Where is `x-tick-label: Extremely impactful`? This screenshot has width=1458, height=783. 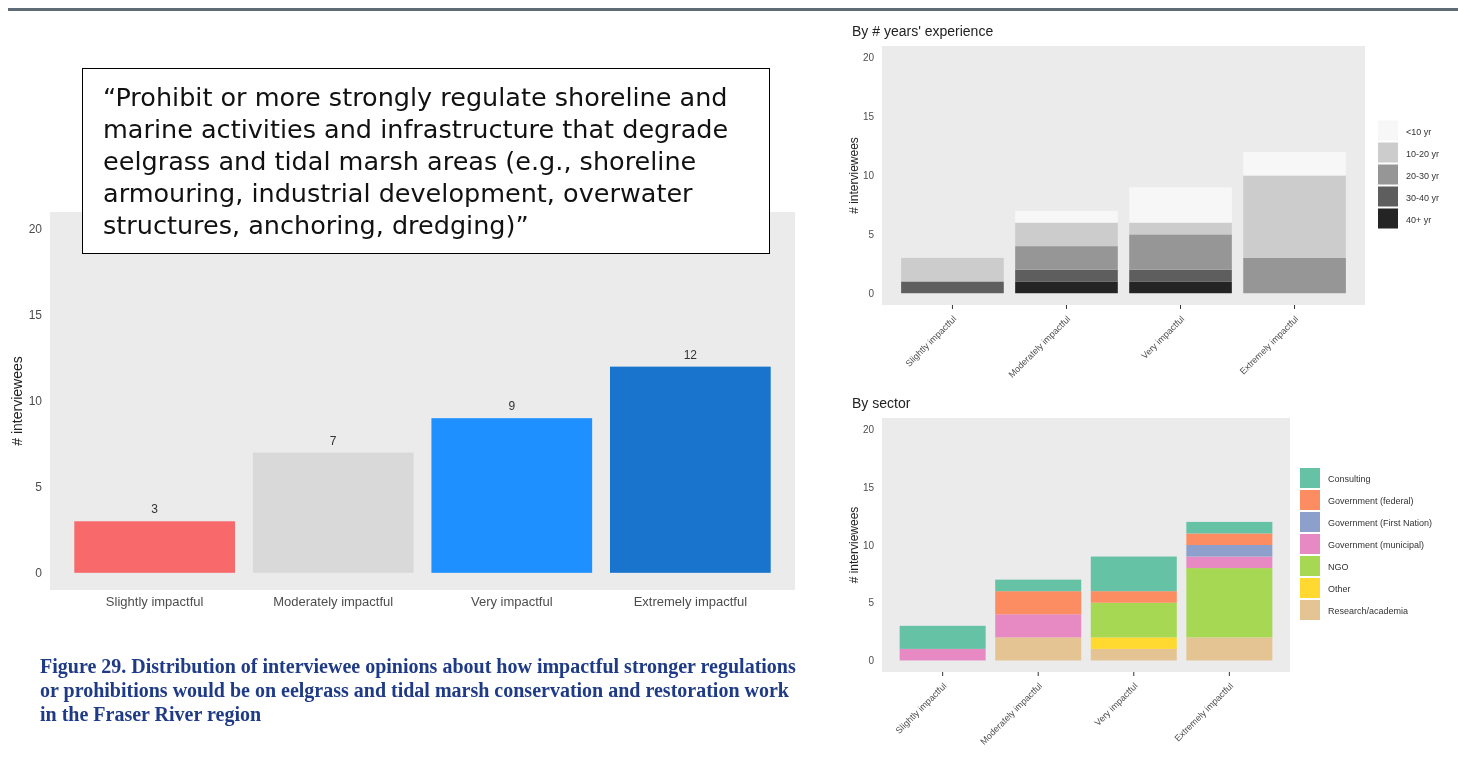
x-tick-label: Extremely impactful is located at coordinates (690, 601).